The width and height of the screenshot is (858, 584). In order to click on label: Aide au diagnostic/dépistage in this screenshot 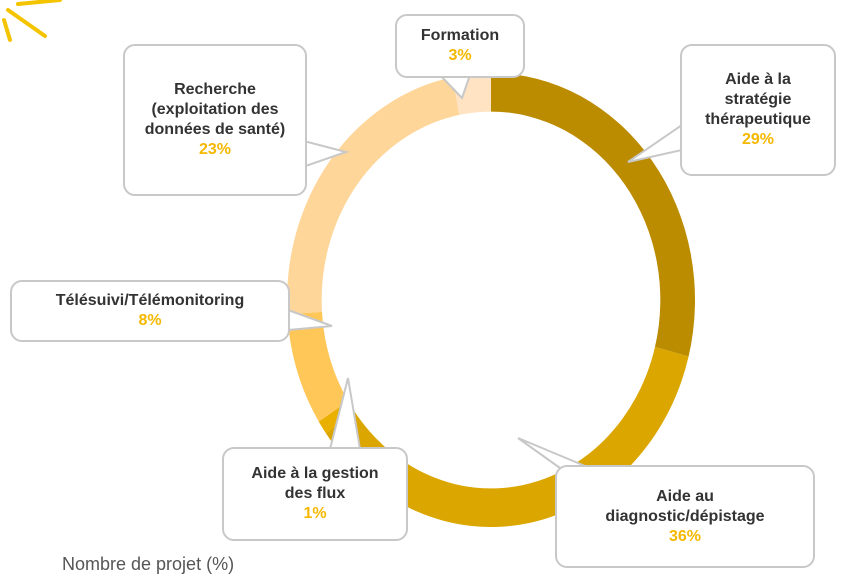, I will do `click(685, 506)`.